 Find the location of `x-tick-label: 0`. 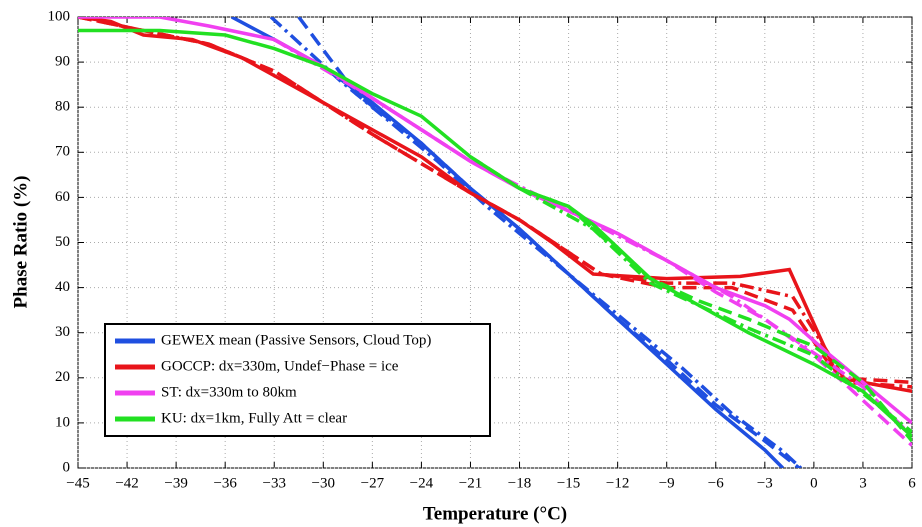

x-tick-label: 0 is located at coordinates (814, 483).